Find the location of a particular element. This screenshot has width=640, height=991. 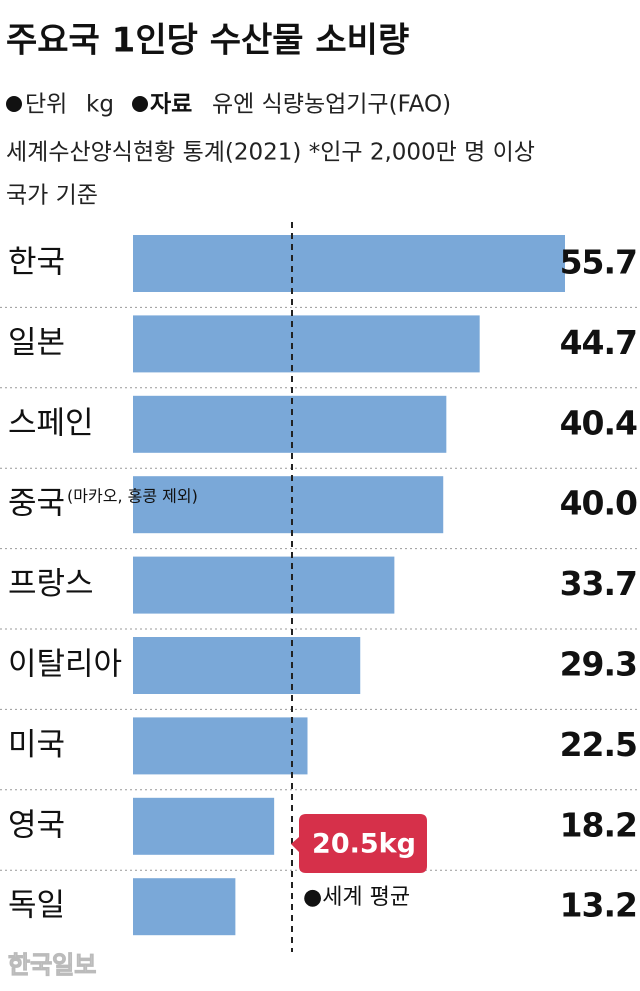

category-label: 이탈리아 is located at coordinates (65, 665).